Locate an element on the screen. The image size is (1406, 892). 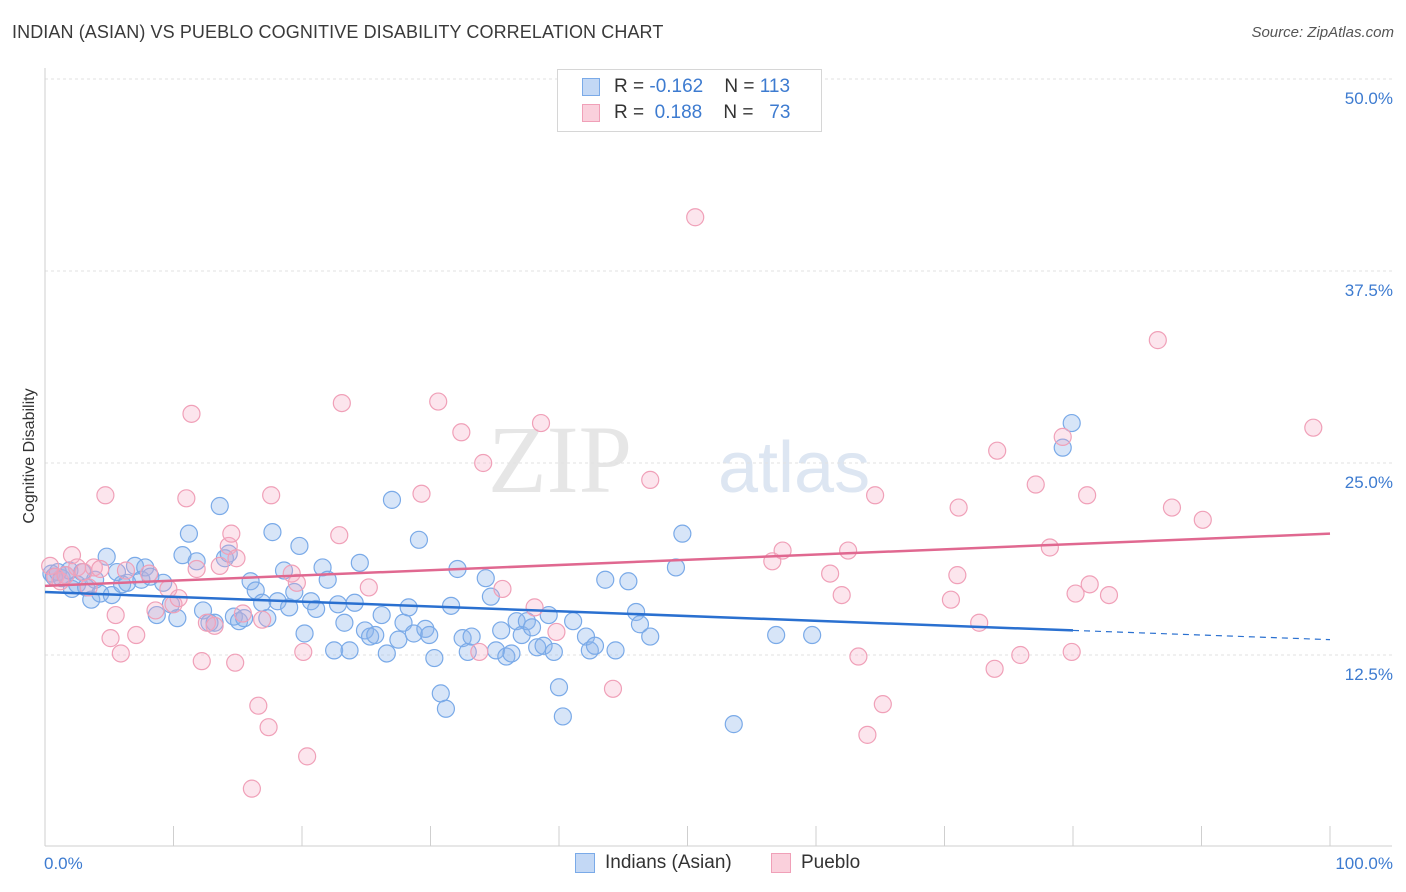
watermark-zip: ZIP is located at coordinates (560, 459).